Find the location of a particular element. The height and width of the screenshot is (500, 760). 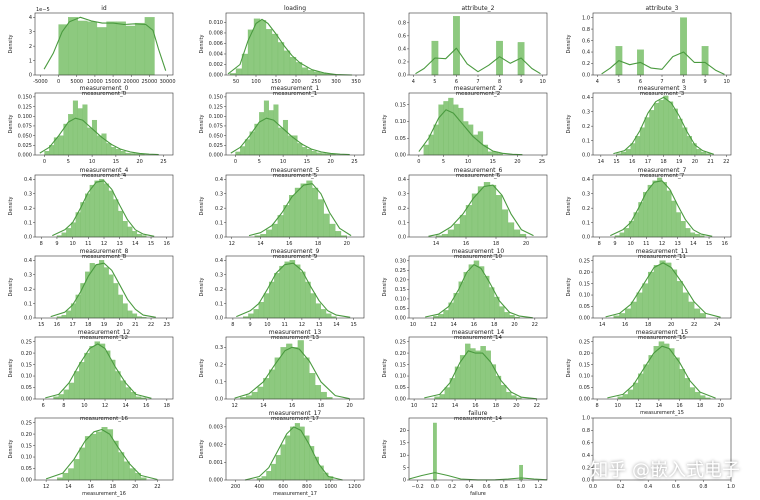

x-tick-label: 300 is located at coordinates (336, 82).